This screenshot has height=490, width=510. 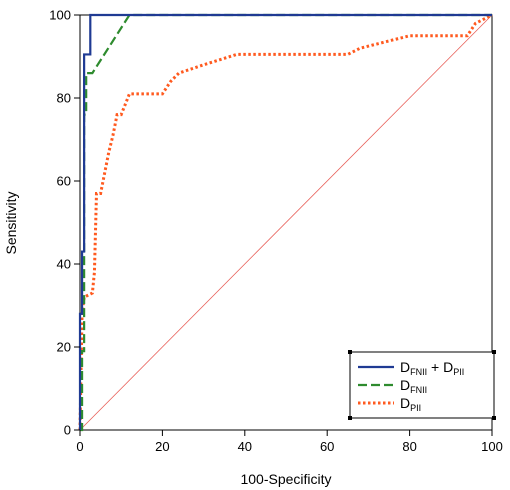 I want to click on x-tick-label: 100, so click(x=492, y=446).